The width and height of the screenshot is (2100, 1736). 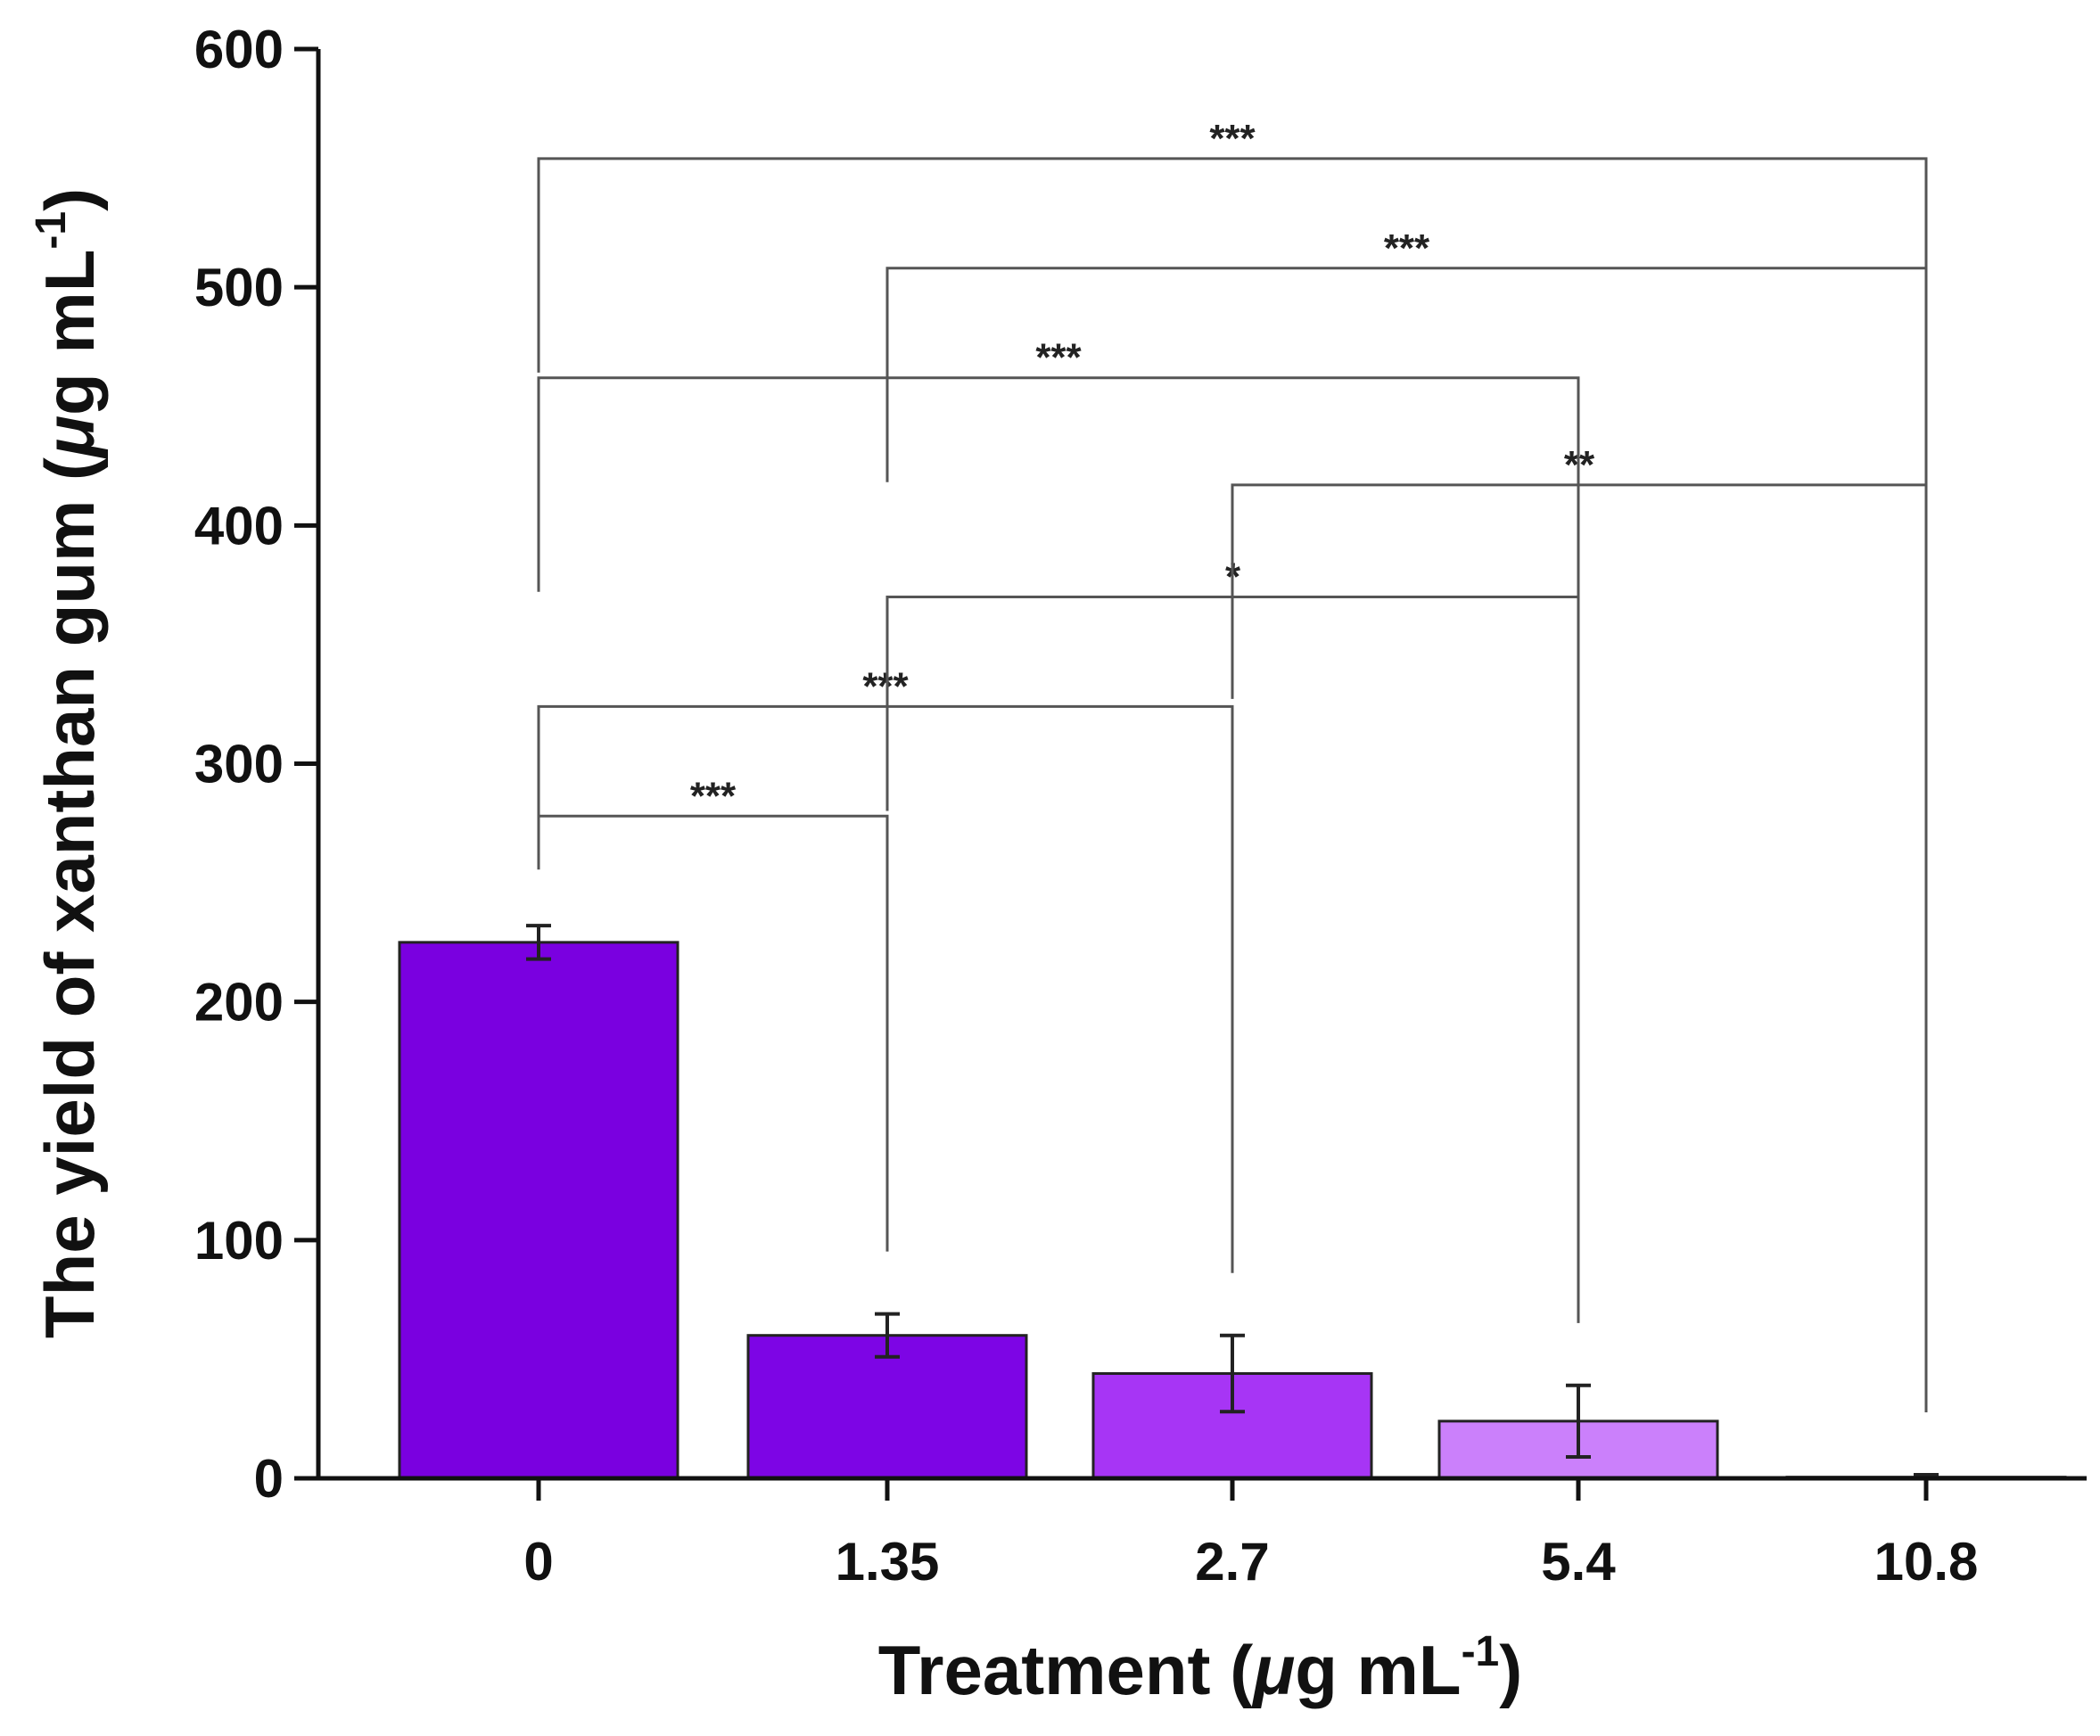 What do you see at coordinates (885, 969) in the screenshot?
I see `significance-bracket: ***` at bounding box center [885, 969].